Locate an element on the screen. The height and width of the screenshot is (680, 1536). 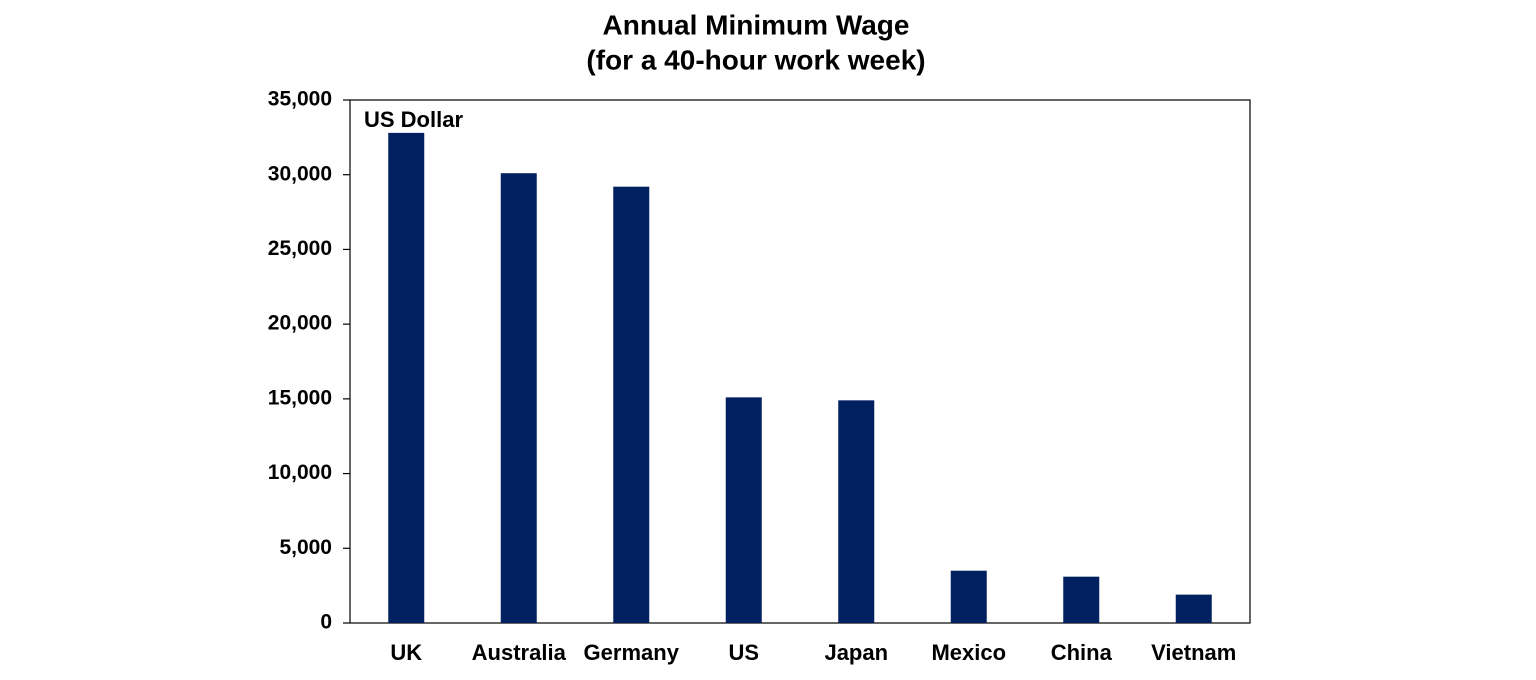
x-tick-label: Mexico is located at coordinates (968, 652).